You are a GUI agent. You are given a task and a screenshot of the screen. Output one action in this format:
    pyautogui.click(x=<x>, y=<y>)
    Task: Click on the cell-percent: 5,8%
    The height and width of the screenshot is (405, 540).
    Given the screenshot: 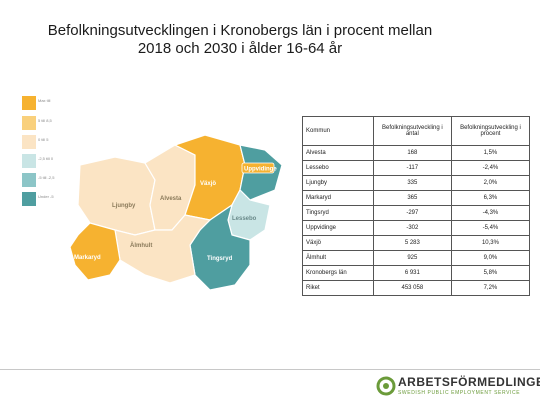 What is the action you would take?
    pyautogui.click(x=490, y=273)
    